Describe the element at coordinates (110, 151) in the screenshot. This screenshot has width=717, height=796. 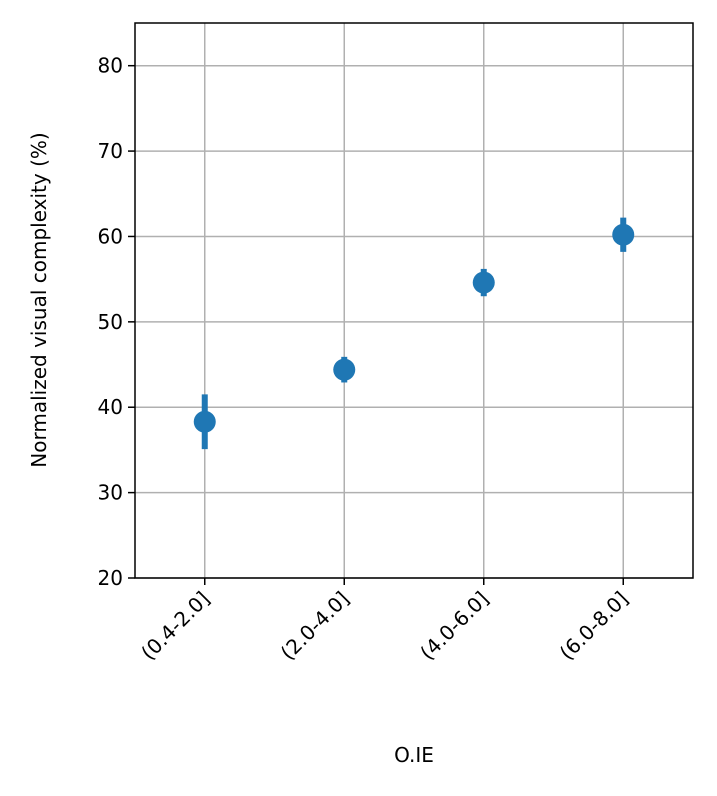
I see `y-tick-label: 70` at that location.